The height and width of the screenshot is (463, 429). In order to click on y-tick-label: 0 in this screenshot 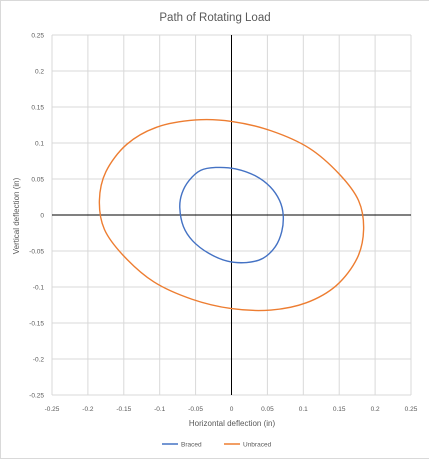, I will do `click(42, 216)`.